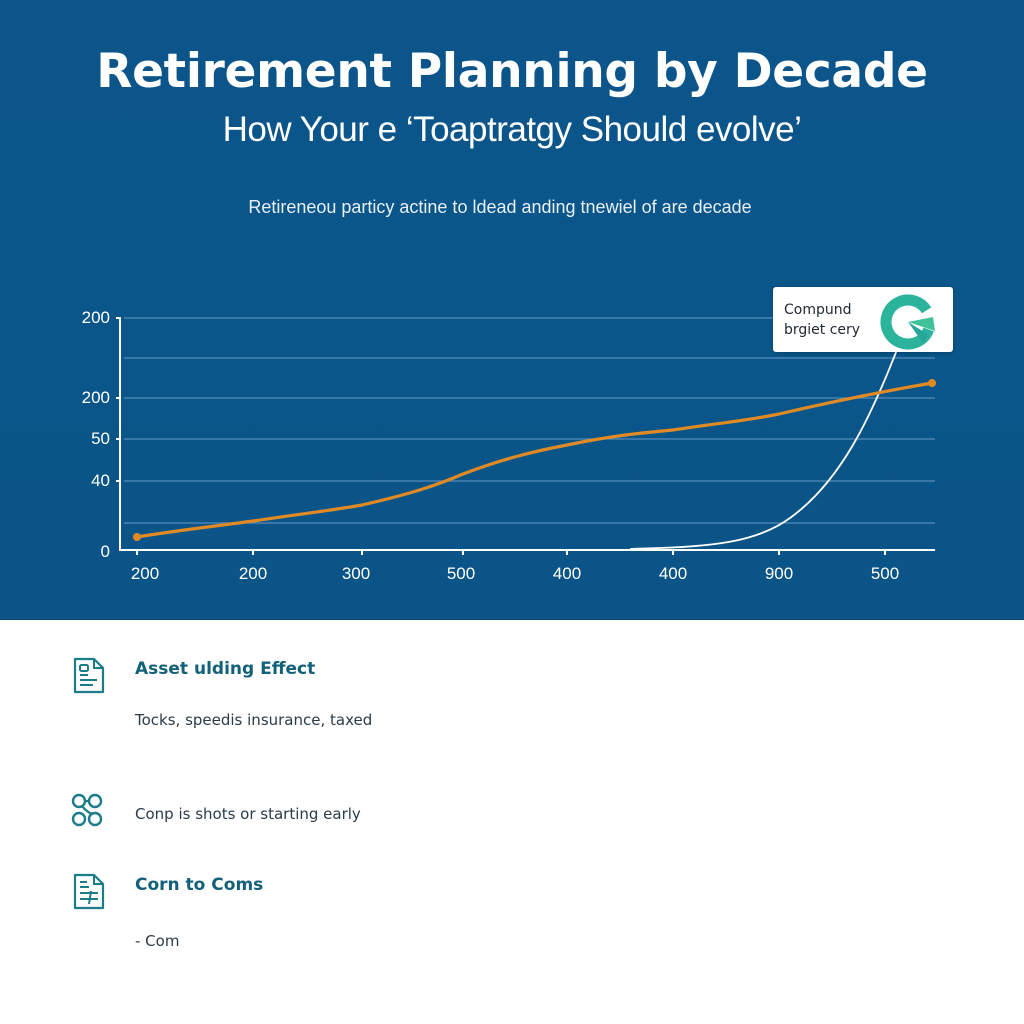 Image resolution: width=1024 pixels, height=1024 pixels. Describe the element at coordinates (908, 322) in the screenshot. I see `donut-chart-icon` at that location.